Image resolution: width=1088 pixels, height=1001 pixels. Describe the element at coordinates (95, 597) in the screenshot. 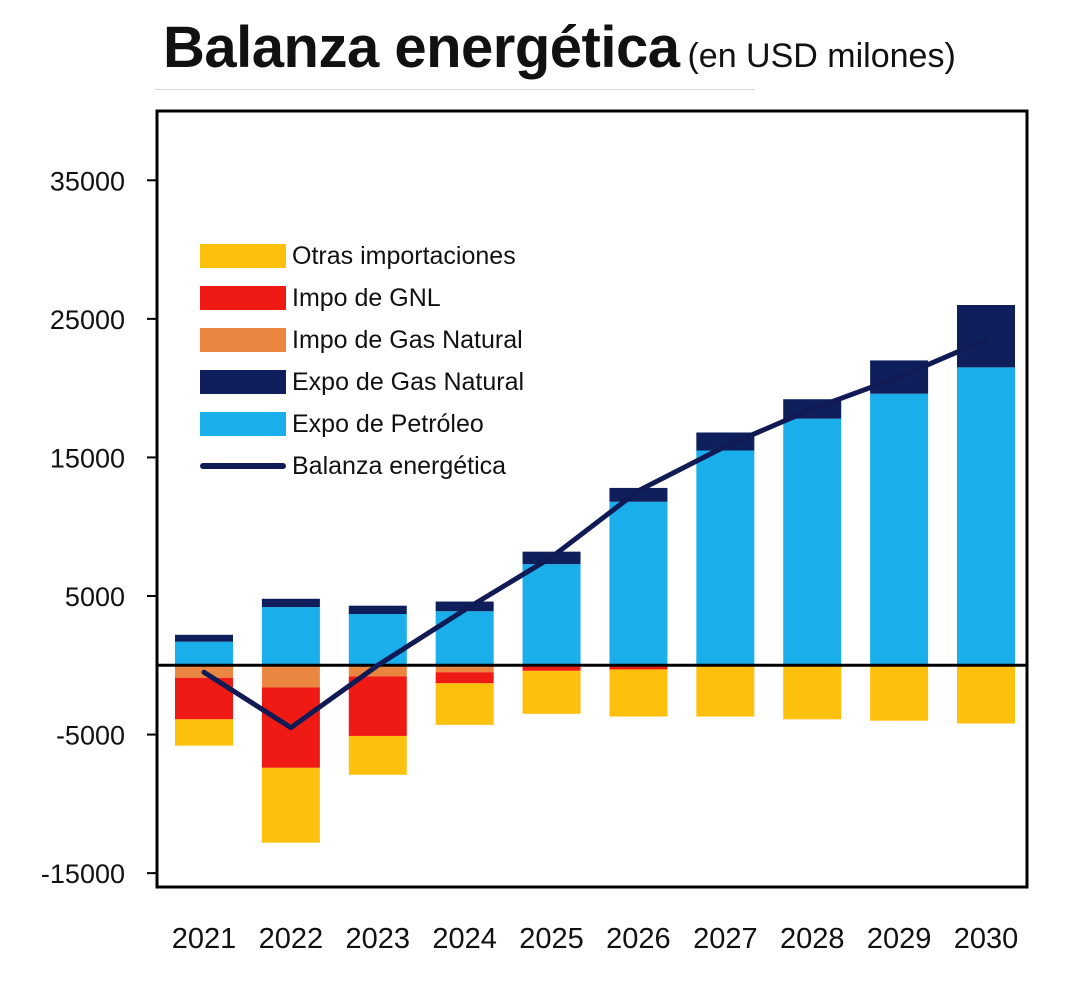

I see `y-tick-label: 5000` at that location.